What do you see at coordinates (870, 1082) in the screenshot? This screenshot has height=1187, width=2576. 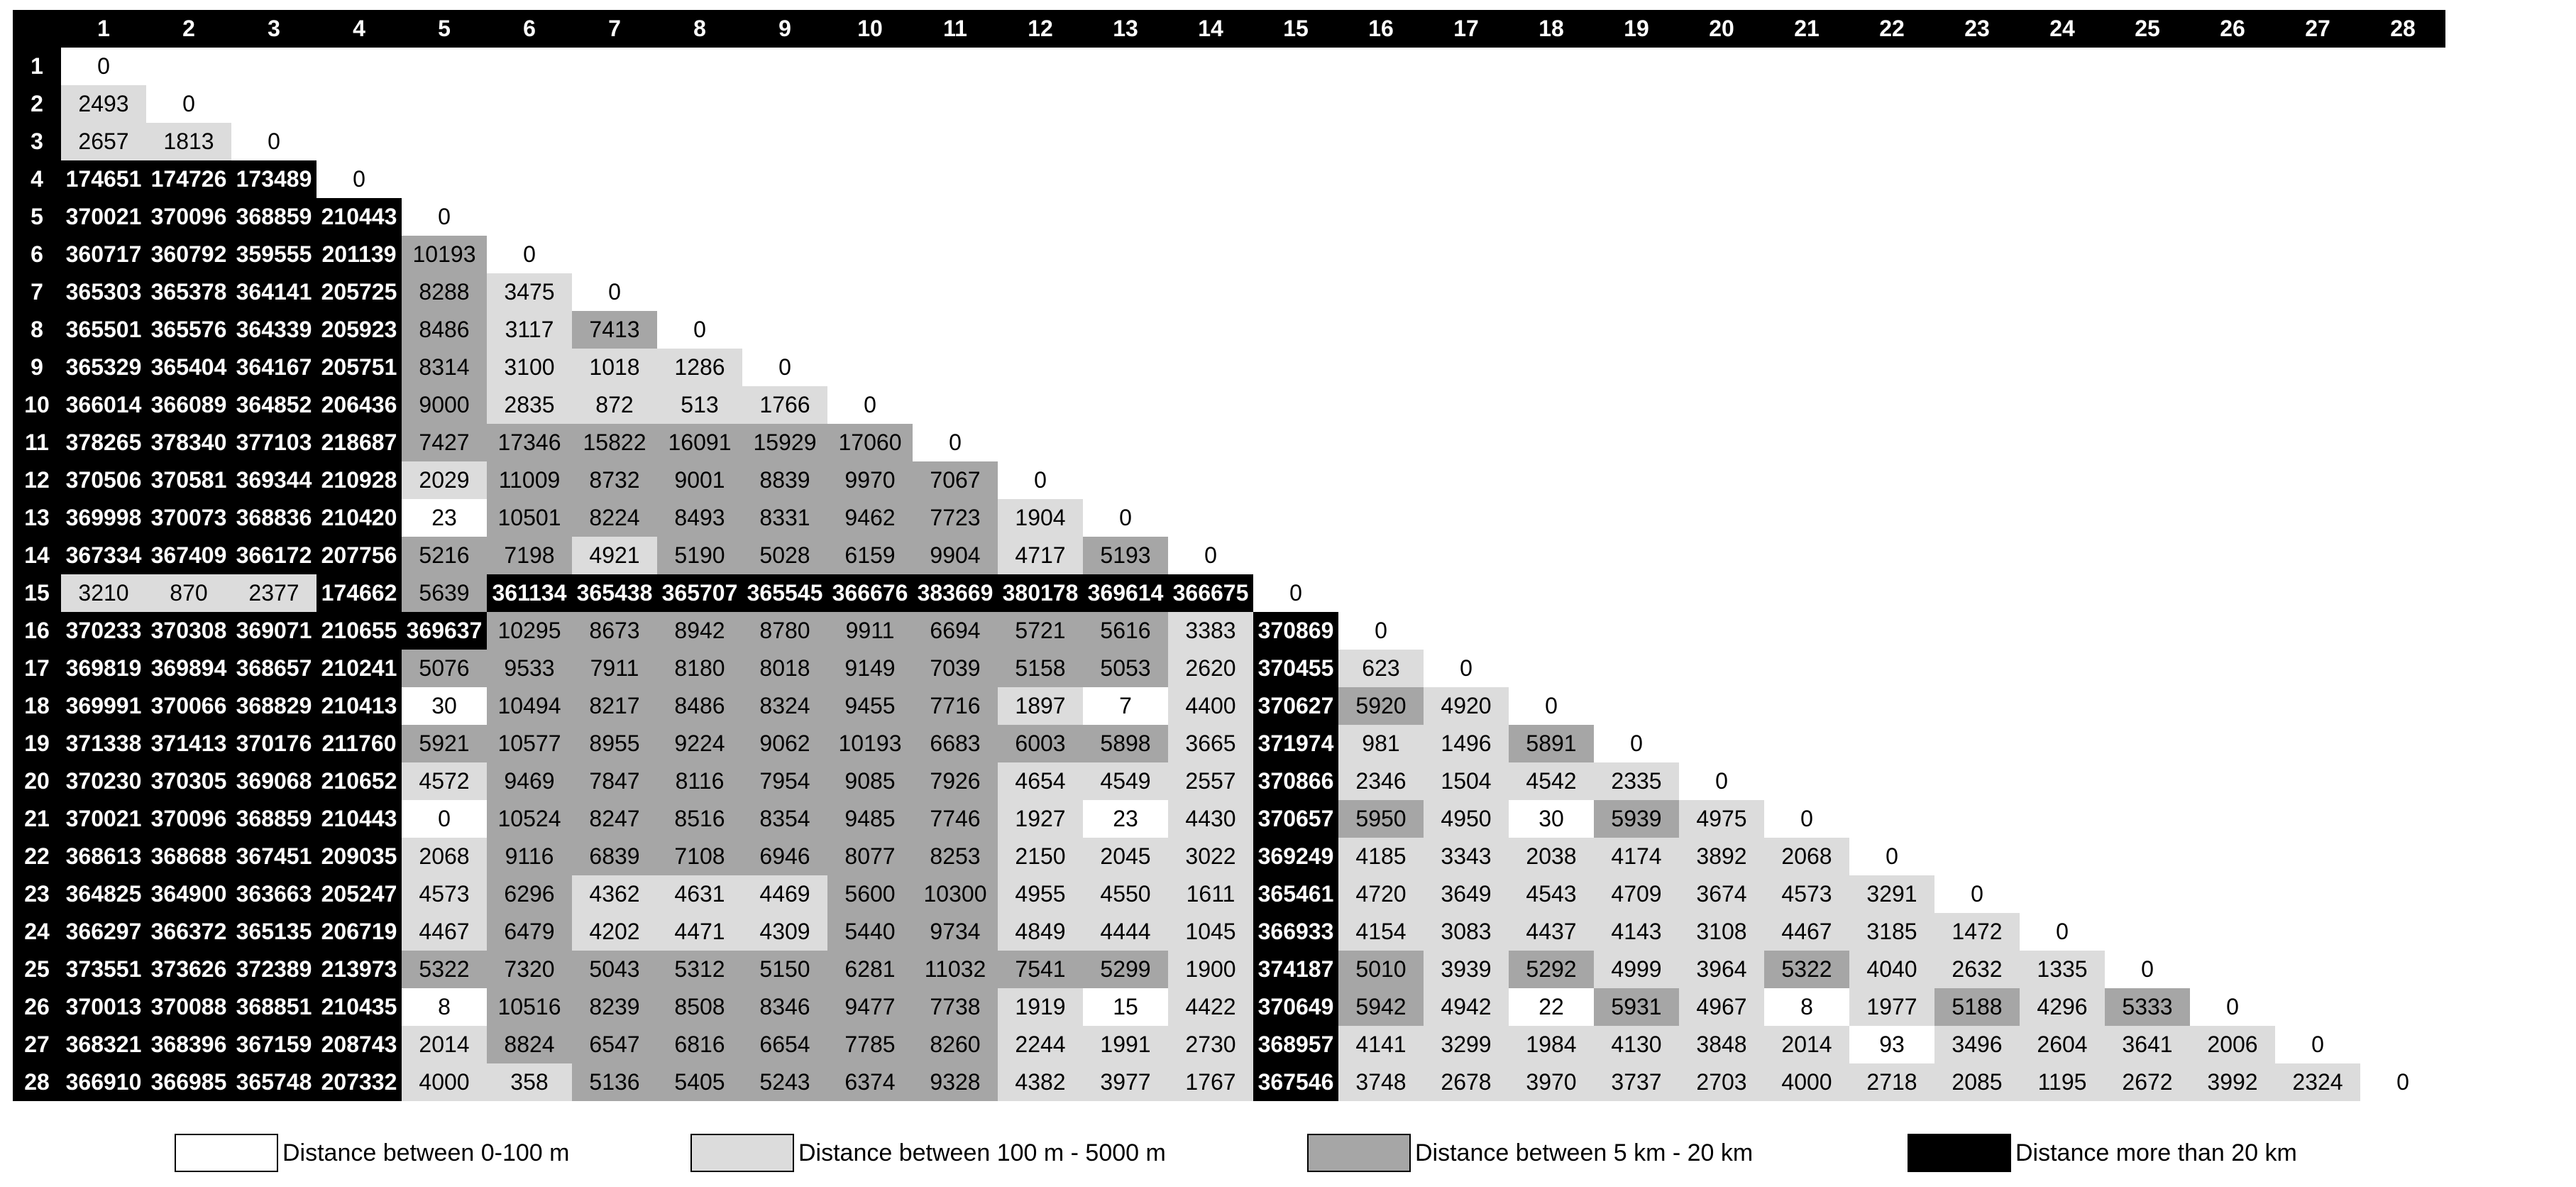 I see `distance-cell: 6374` at bounding box center [870, 1082].